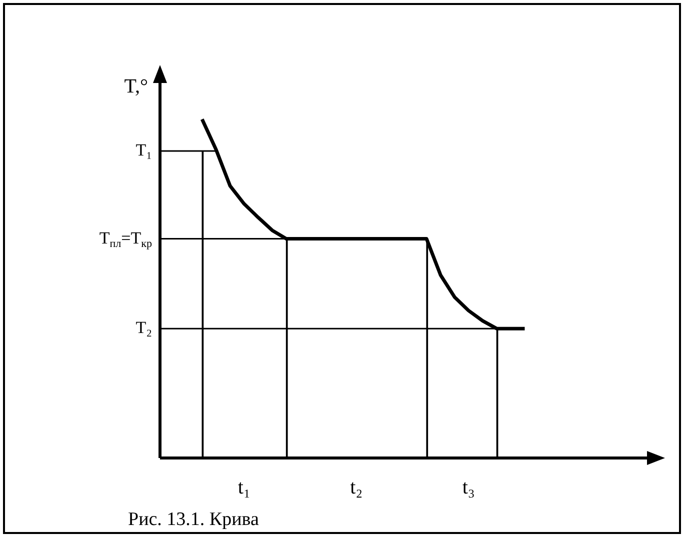  Describe the element at coordinates (136, 86) in the screenshot. I see `y-axis-title: T,°` at that location.